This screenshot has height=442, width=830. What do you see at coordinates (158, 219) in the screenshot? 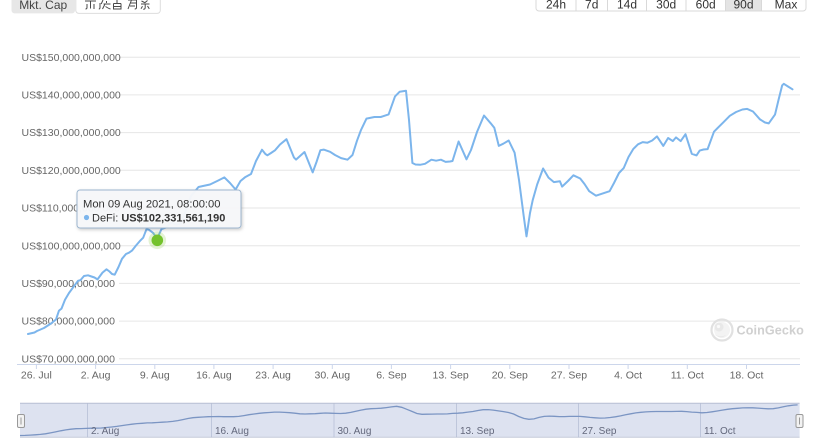
I see `svg-text: DeFi: US$102,331,561,190` at bounding box center [158, 219].